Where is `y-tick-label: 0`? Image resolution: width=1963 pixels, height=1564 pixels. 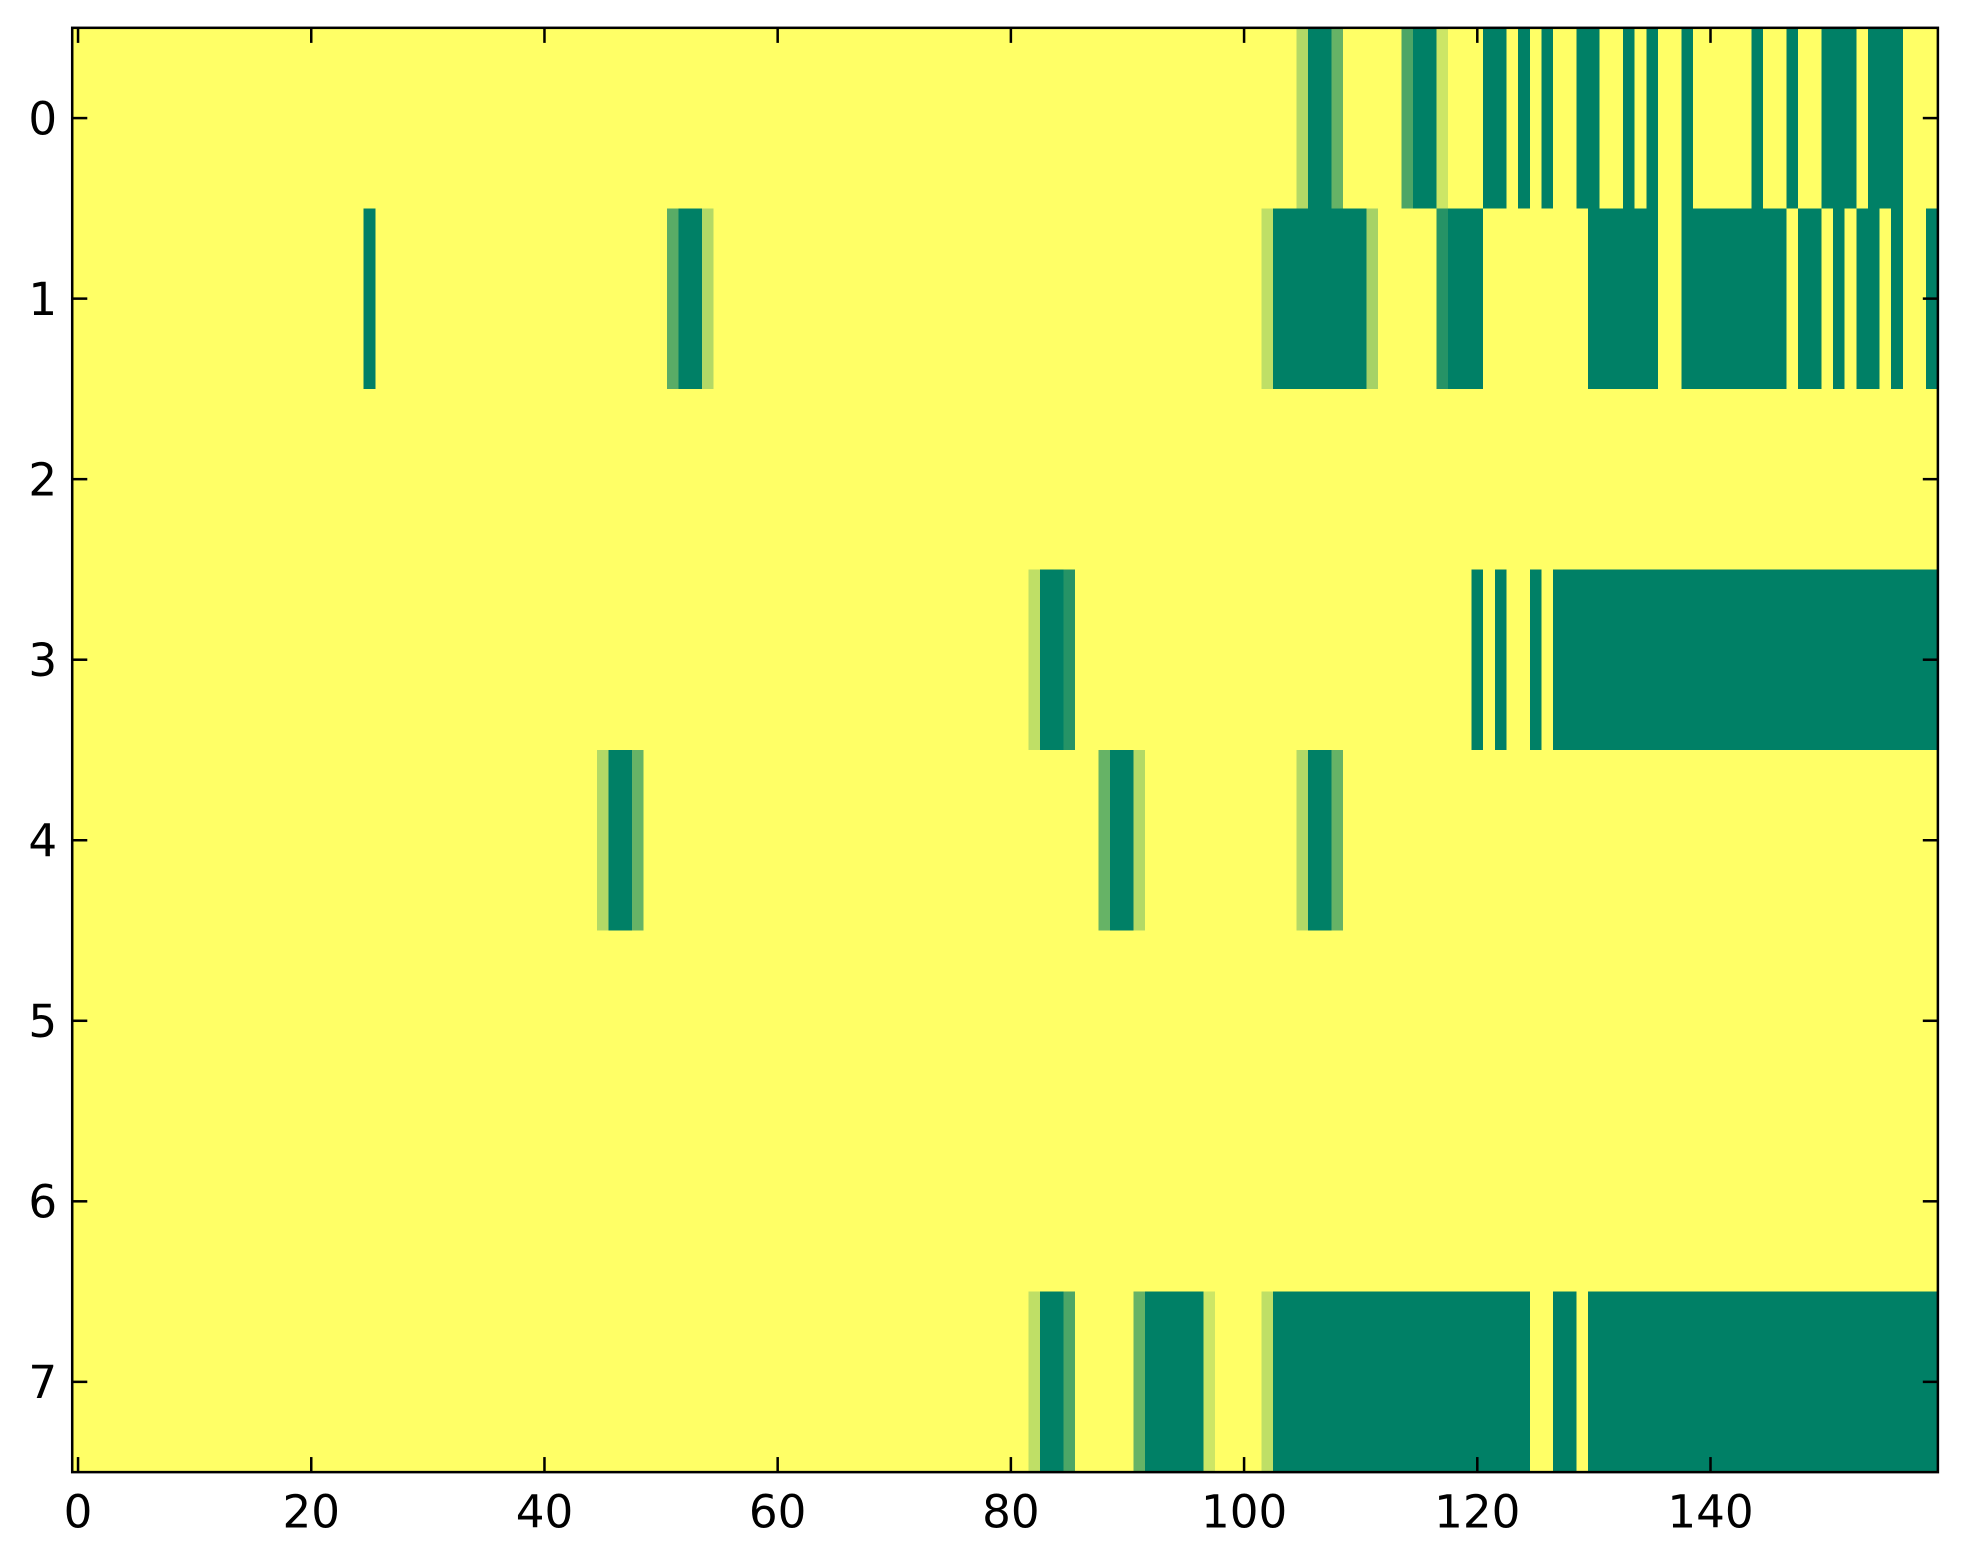
y-tick-label: 0 is located at coordinates (42, 118).